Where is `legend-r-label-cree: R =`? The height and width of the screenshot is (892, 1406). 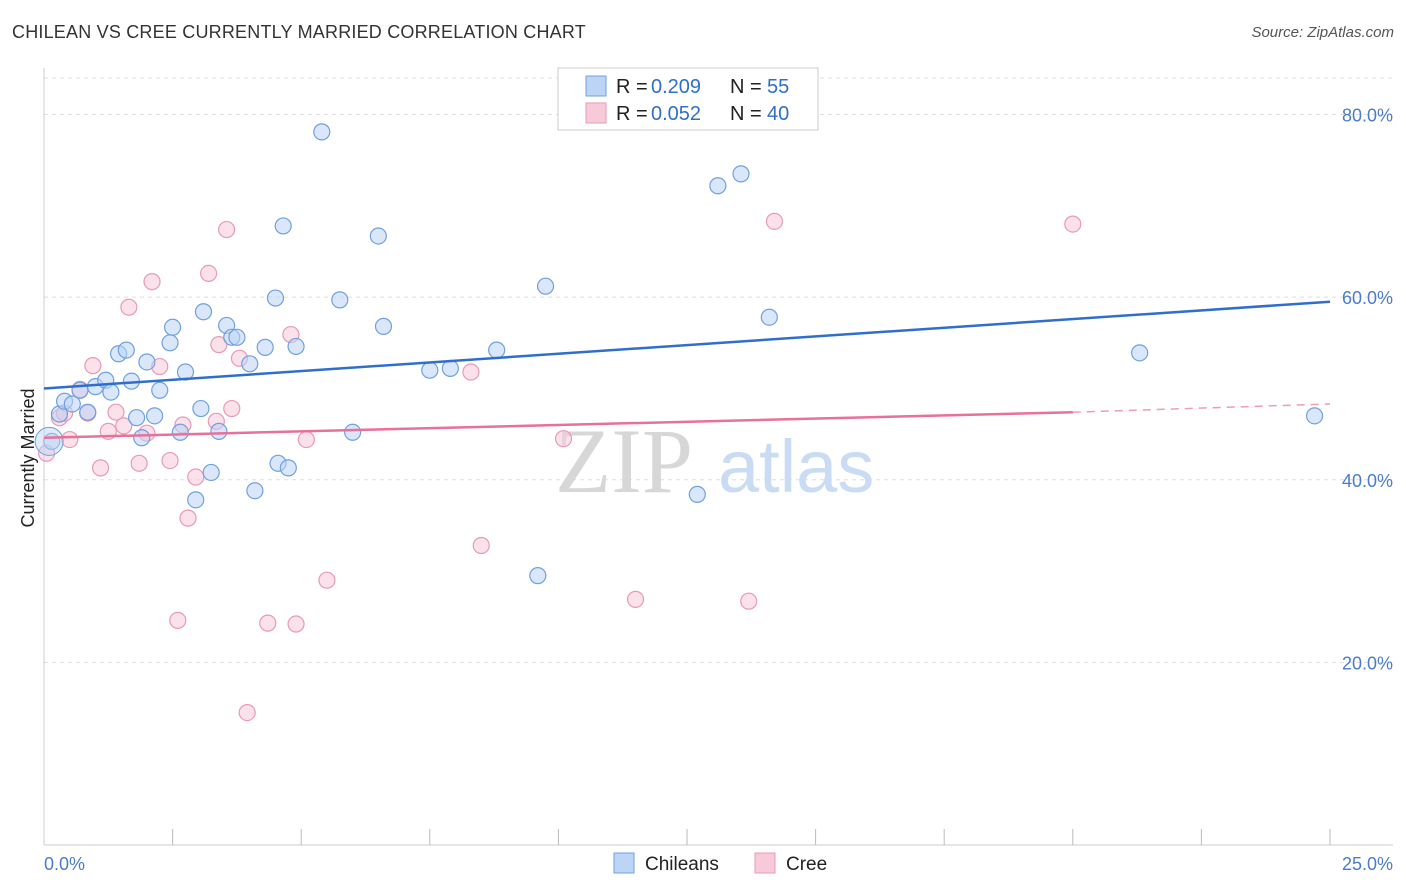 legend-r-label-cree: R = is located at coordinates (632, 114).